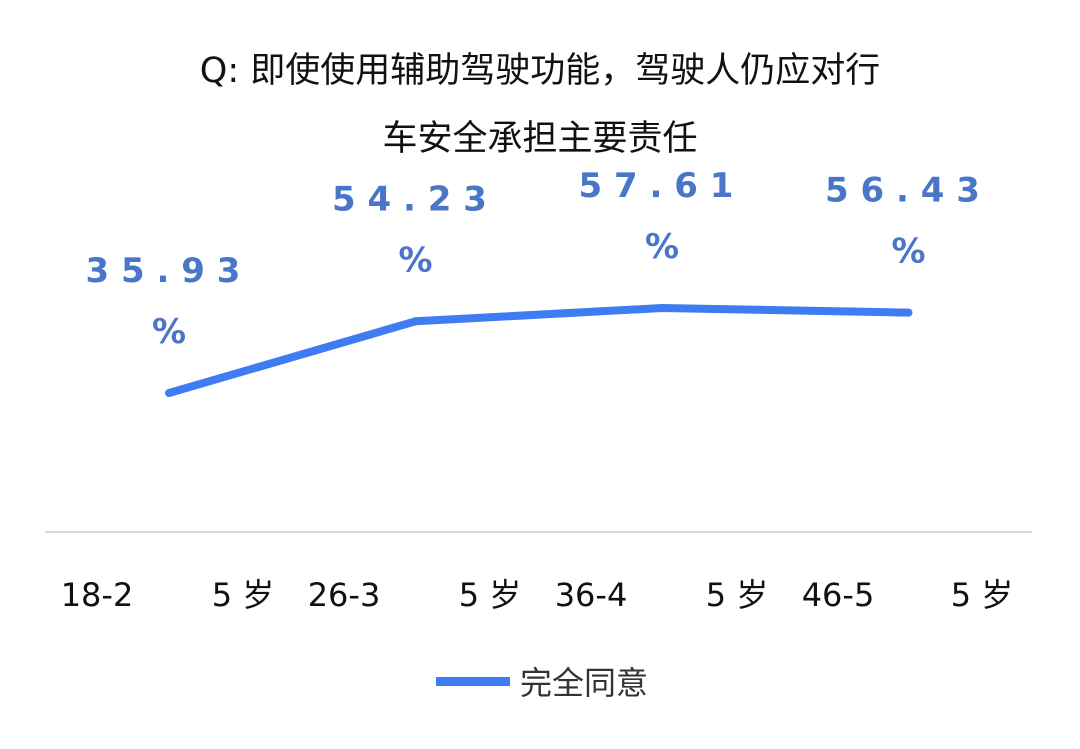 The width and height of the screenshot is (1080, 749). Describe the element at coordinates (97, 595) in the screenshot. I see `x-tick-label: 18-2` at that location.